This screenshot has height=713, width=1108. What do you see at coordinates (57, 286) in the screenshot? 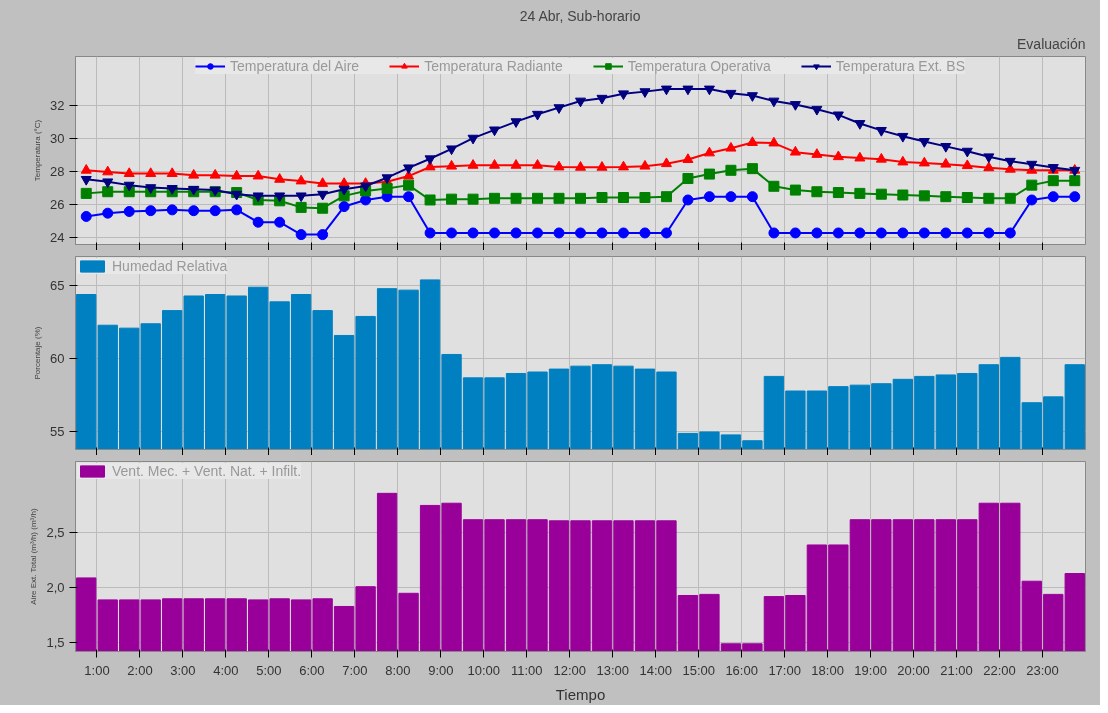
I see `y-tick-label: 65` at bounding box center [57, 286].